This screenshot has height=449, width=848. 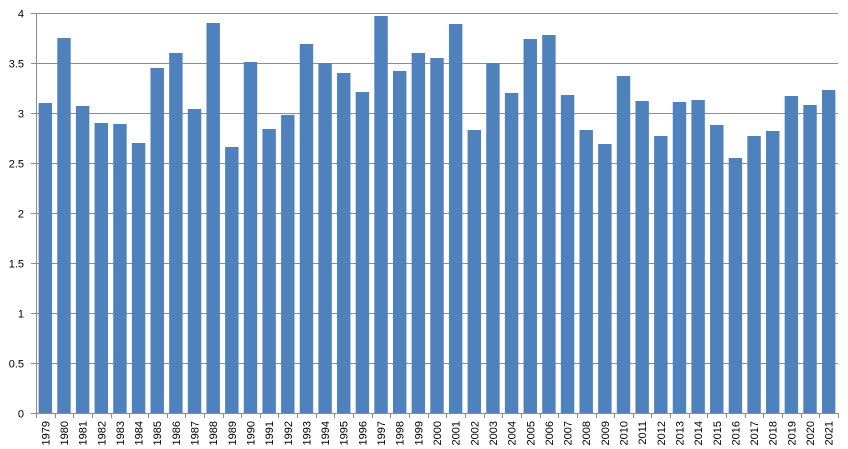 I want to click on x-tick-label: 1997, so click(x=382, y=433).